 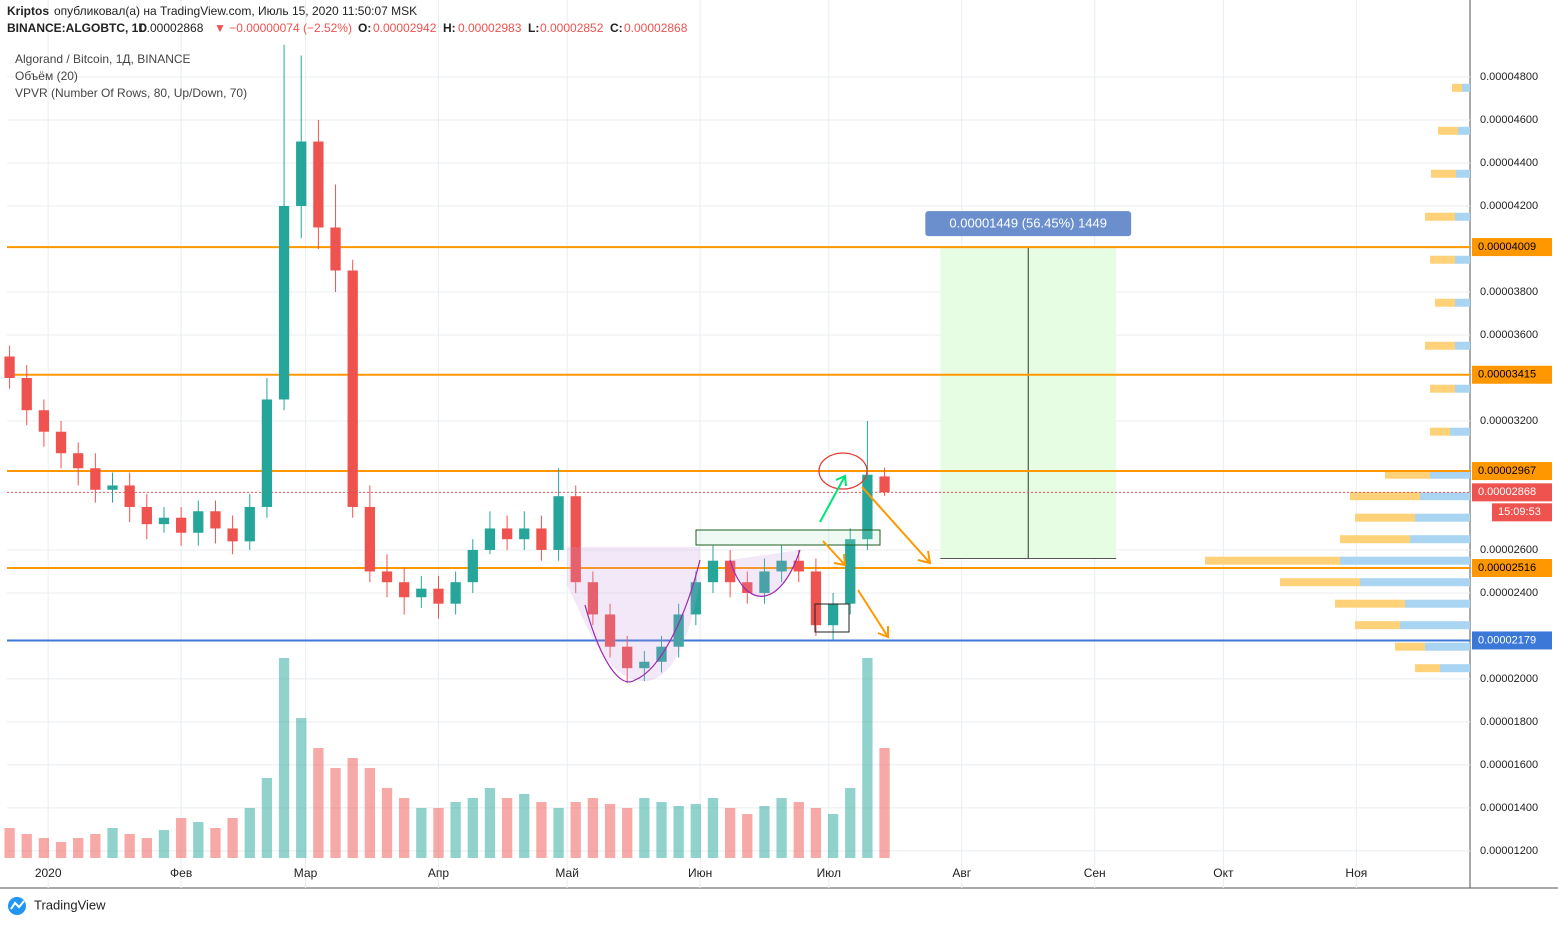 I want to click on measure-label: 0.00001449 (56.45%) 1449, so click(x=1028, y=223).